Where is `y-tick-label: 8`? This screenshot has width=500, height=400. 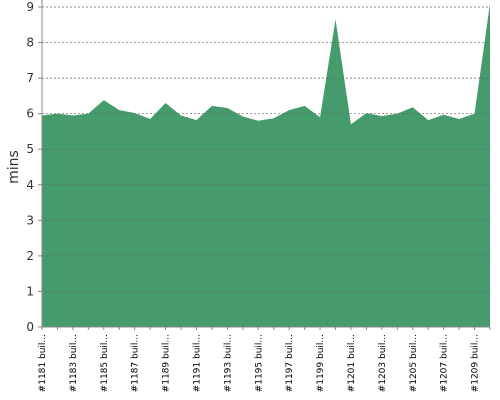 y-tick-label: 8 is located at coordinates (30, 43).